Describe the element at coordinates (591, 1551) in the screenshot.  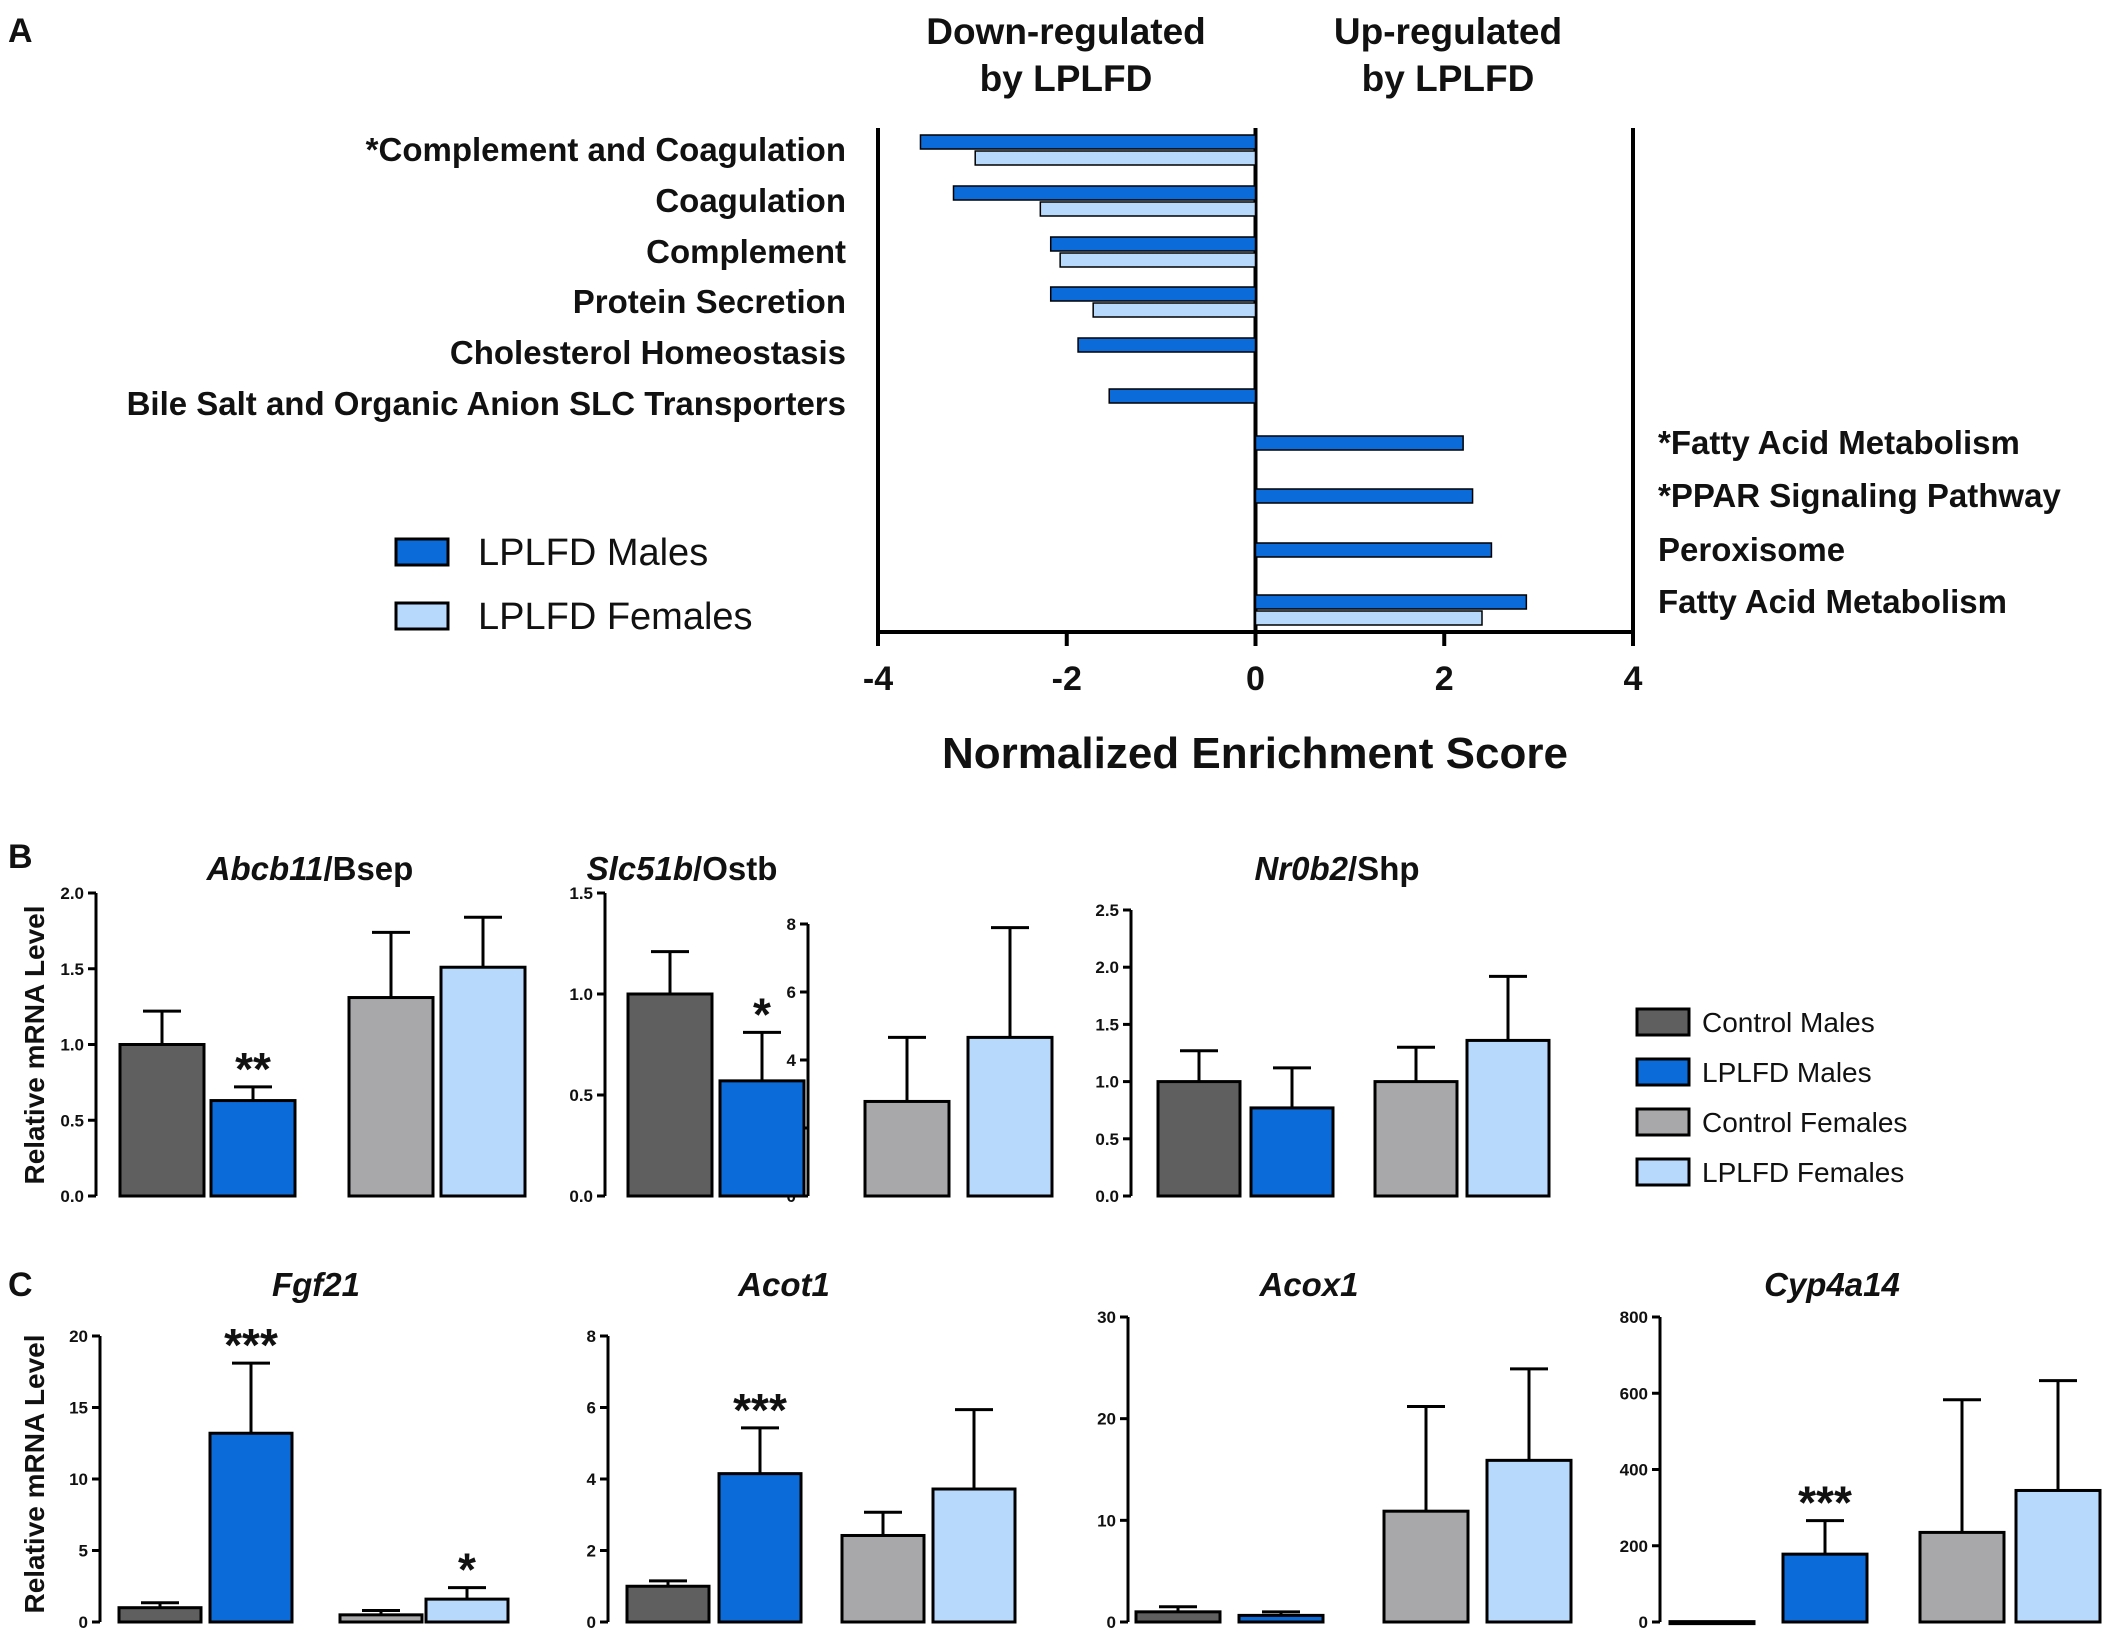
I see `y-tick-label: 2` at that location.